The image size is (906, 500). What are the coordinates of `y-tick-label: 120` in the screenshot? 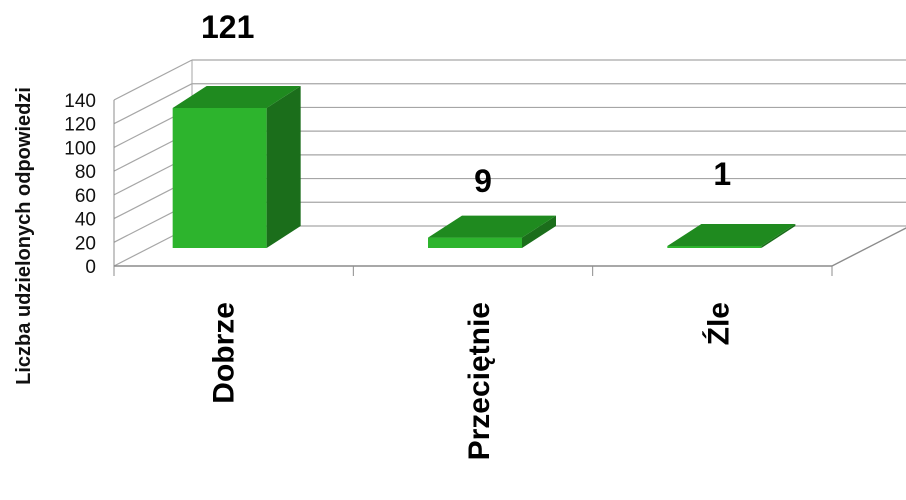 It's located at (80, 125).